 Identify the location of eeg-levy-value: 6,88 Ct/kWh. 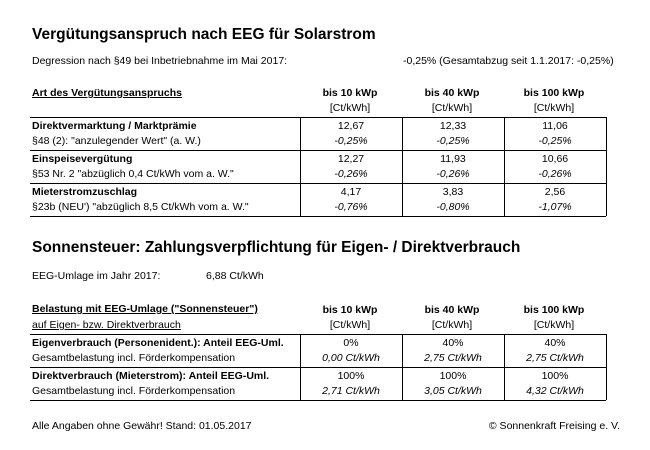
(235, 276).